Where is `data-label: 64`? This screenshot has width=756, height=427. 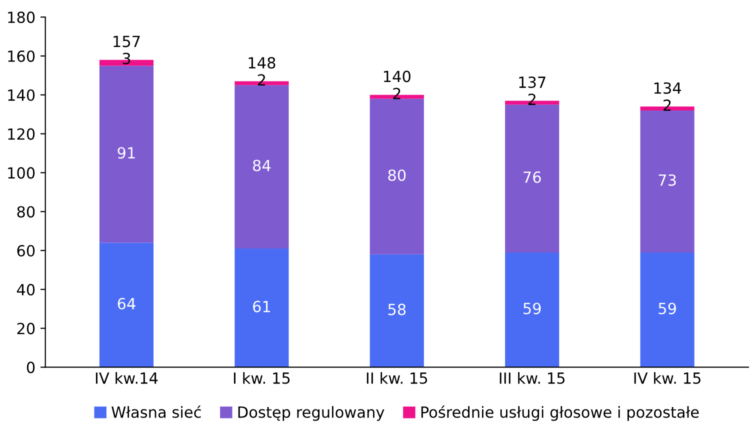
data-label: 64 is located at coordinates (127, 304).